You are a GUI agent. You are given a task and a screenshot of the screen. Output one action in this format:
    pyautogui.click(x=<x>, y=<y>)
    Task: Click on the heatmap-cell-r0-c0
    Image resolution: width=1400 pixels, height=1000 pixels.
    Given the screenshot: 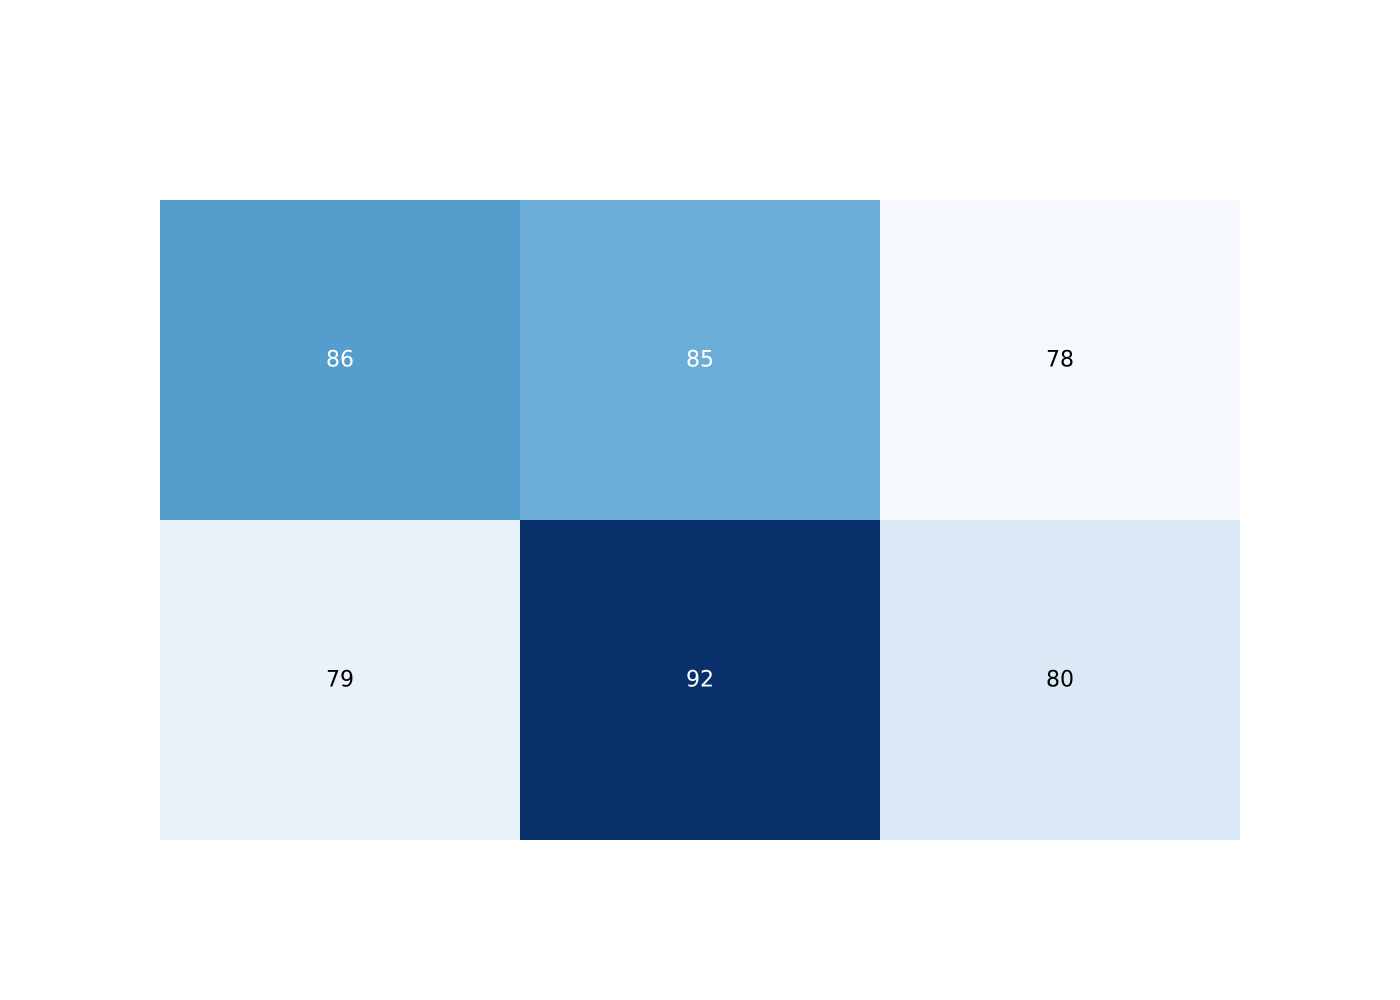 What is the action you would take?
    pyautogui.click(x=340, y=360)
    